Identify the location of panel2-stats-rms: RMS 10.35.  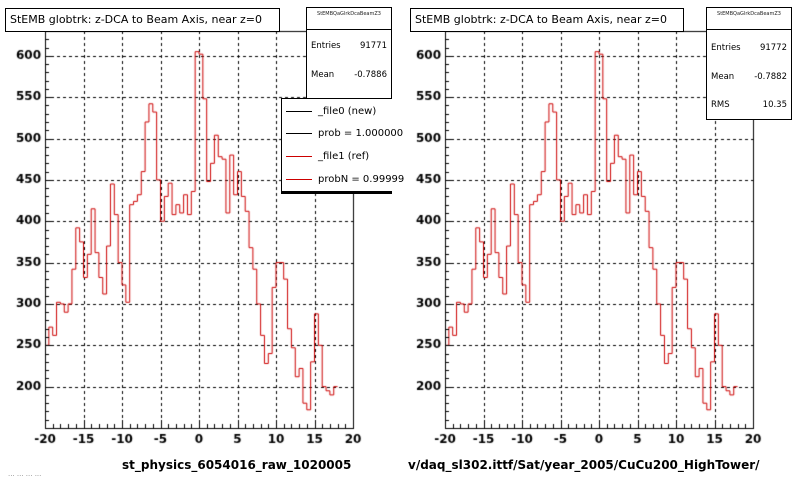
(749, 105).